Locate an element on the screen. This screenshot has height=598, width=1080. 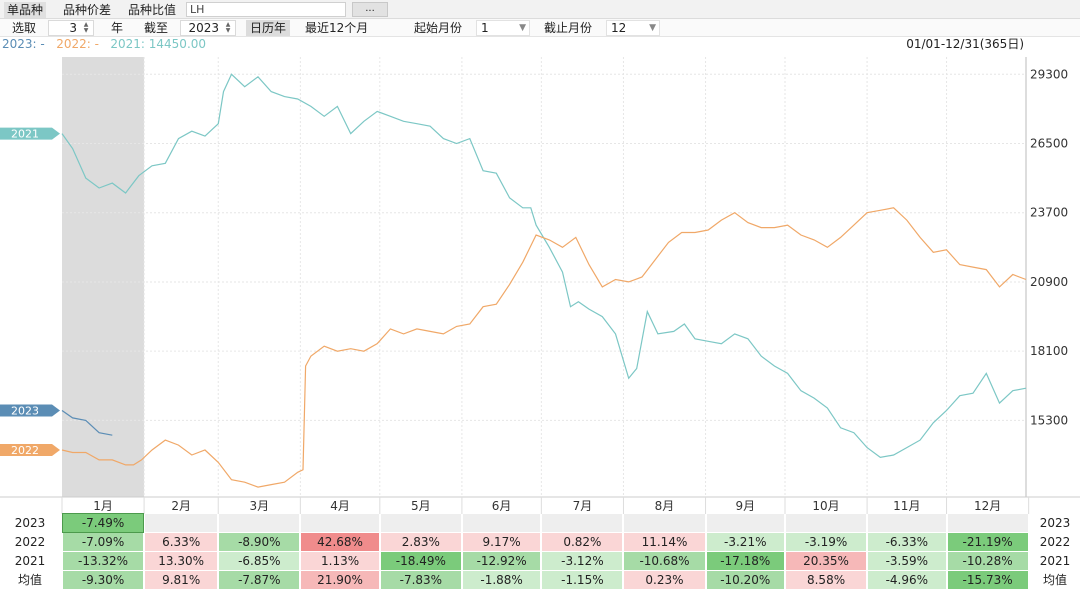
row-label: 2023 is located at coordinates (30, 523).